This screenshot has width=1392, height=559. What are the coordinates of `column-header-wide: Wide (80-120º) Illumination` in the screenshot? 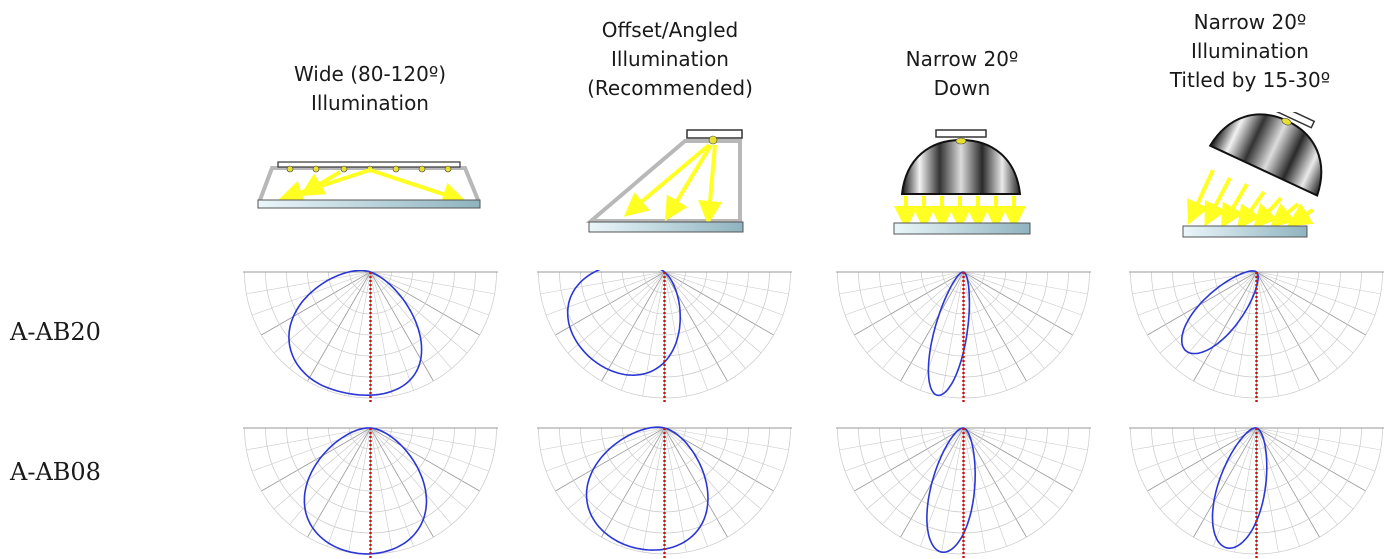 It's located at (370, 89).